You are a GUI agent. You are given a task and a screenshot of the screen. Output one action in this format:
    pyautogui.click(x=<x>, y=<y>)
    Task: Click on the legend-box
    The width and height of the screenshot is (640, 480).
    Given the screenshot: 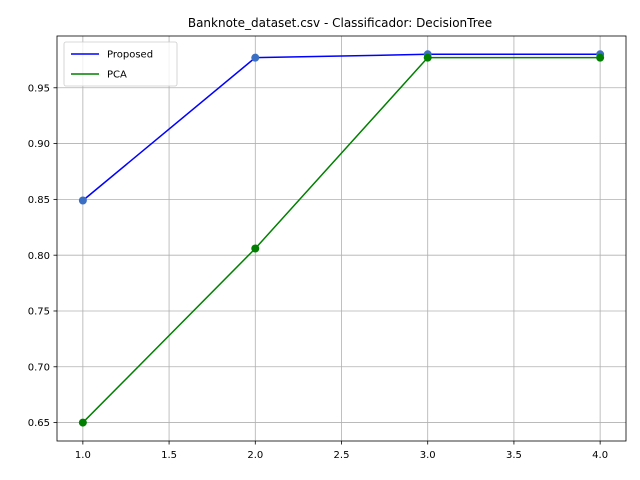 What is the action you would take?
    pyautogui.click(x=120, y=64)
    